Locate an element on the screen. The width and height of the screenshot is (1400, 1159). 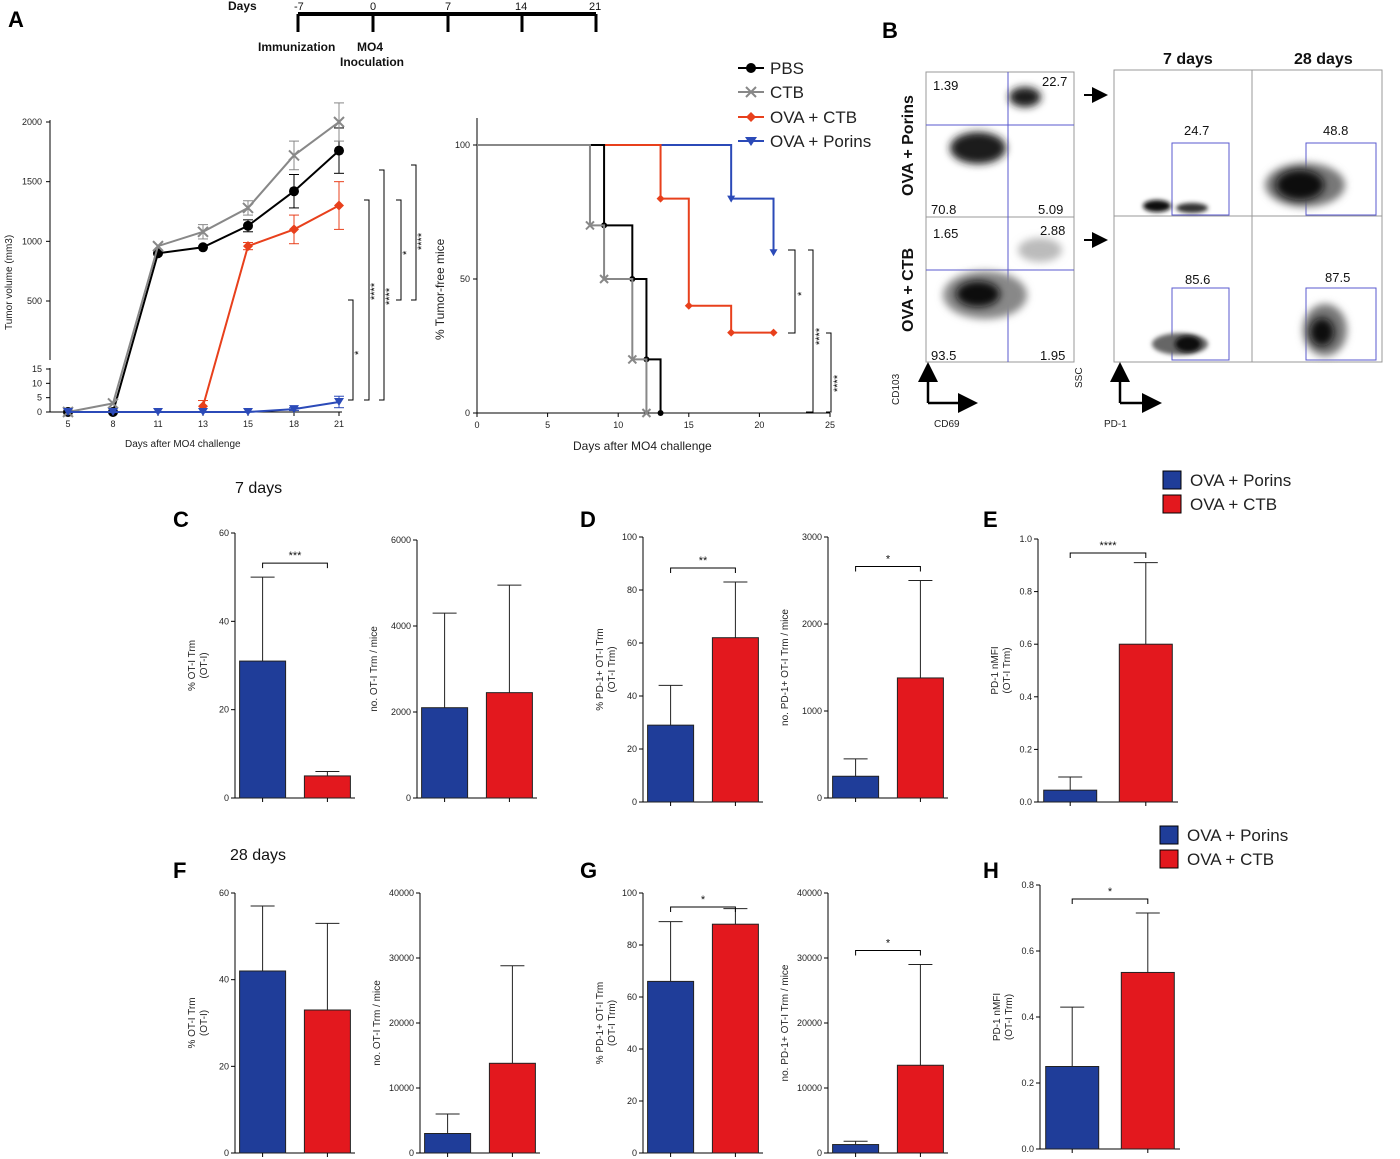
flow-axis-cd69: CD69 is located at coordinates (947, 424).